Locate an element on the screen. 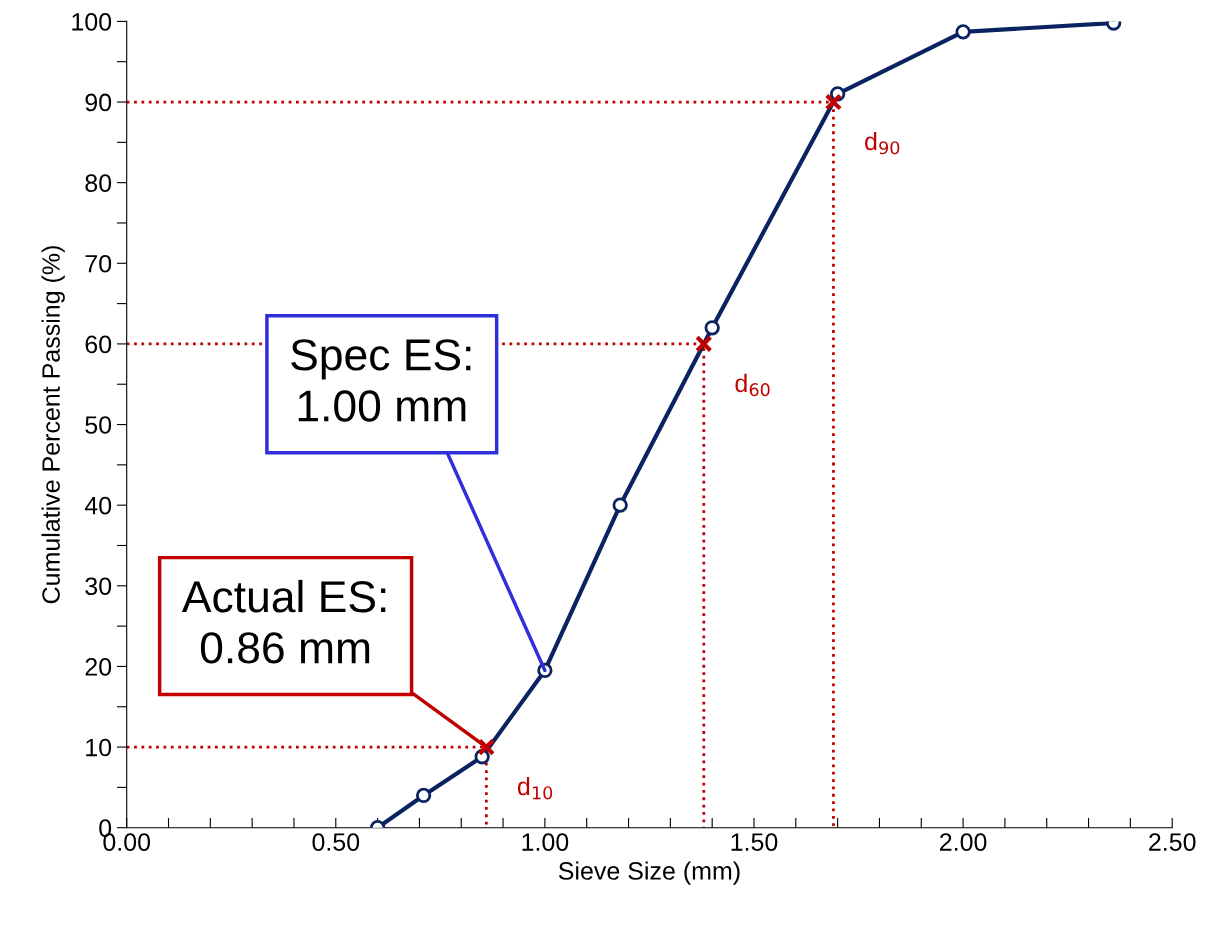 This screenshot has height=930, width=1230. y-axis-title: Cumulative Percent Passing (%) is located at coordinates (53, 425).